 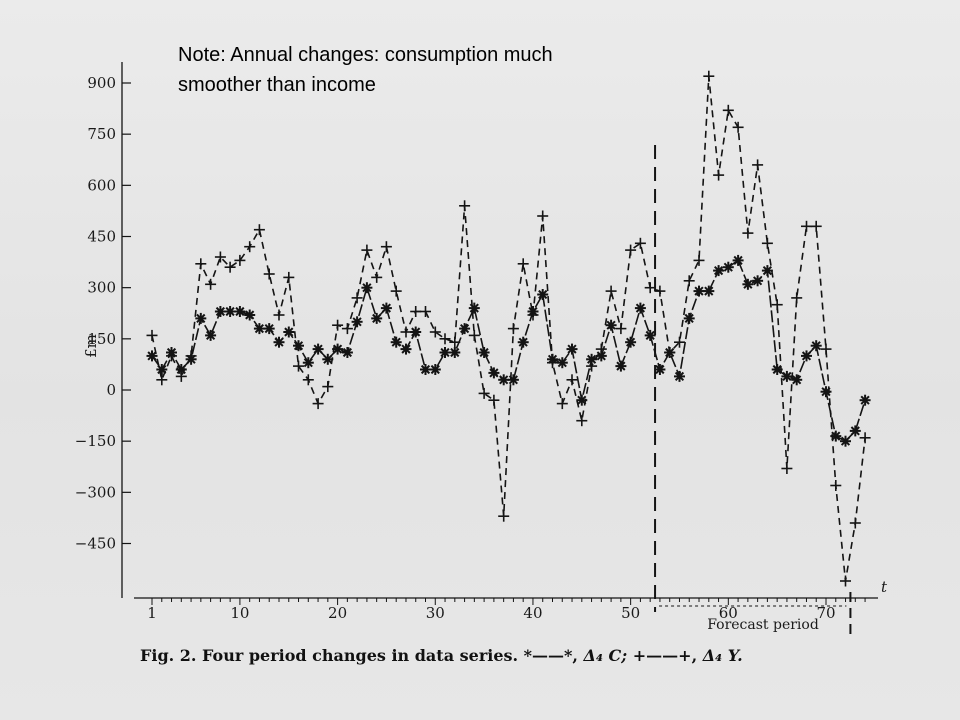 What do you see at coordinates (95, 544) in the screenshot?
I see `y-tick-label--450: −450` at bounding box center [95, 544].